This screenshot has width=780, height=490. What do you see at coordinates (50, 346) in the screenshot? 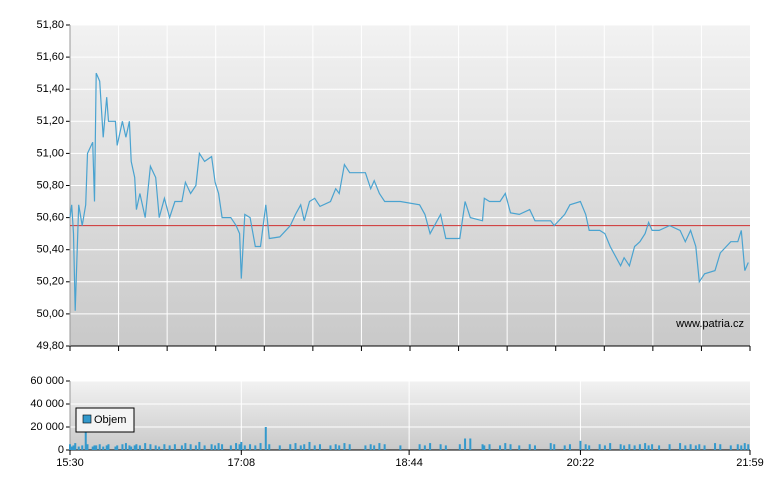
I see `y-tick-label: 49,80` at bounding box center [50, 346].